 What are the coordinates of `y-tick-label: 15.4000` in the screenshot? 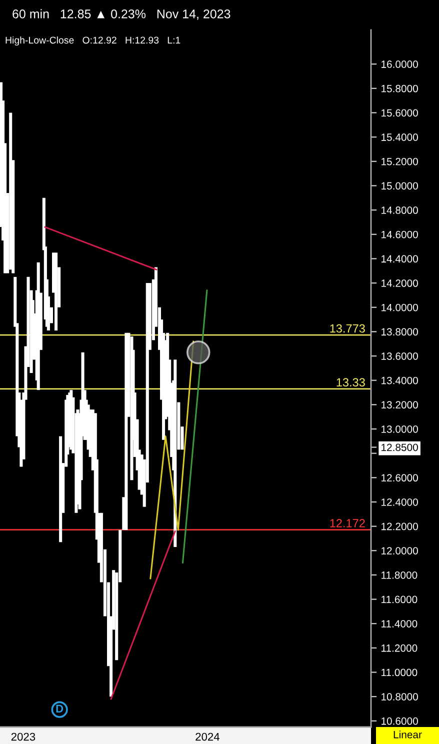 It's located at (400, 137).